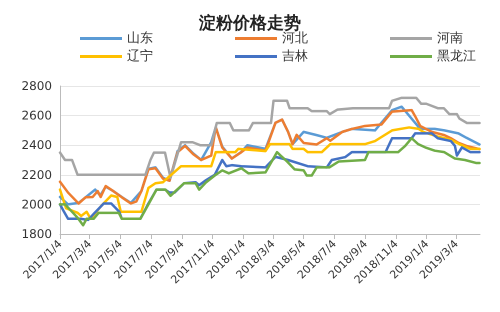  I want to click on y-tick-label: 1800, so click(36, 234).